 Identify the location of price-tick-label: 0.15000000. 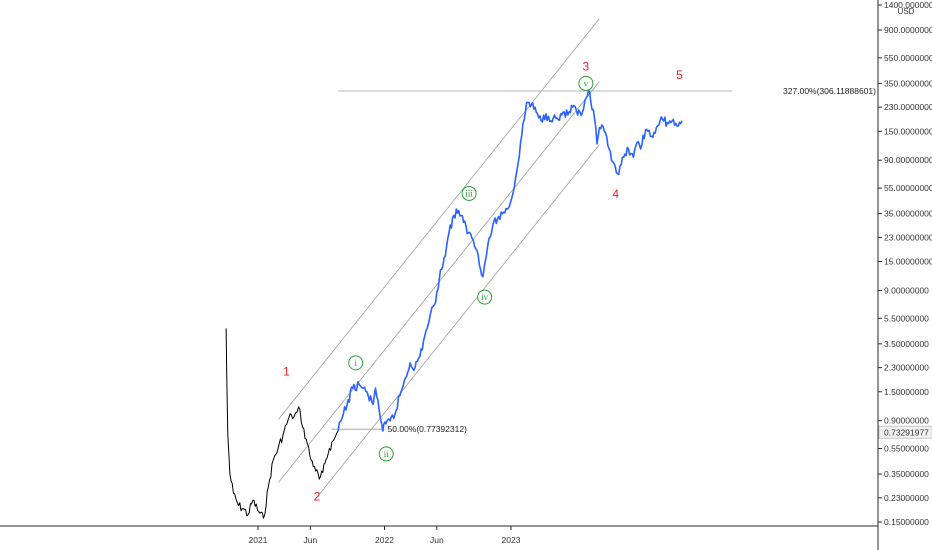
(906, 522).